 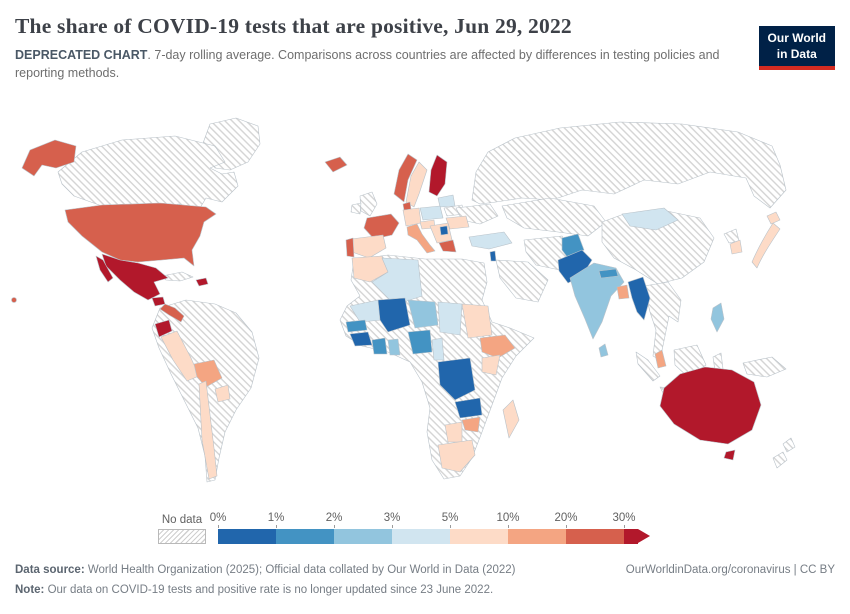 I want to click on country-south-korea, so click(x=736, y=247).